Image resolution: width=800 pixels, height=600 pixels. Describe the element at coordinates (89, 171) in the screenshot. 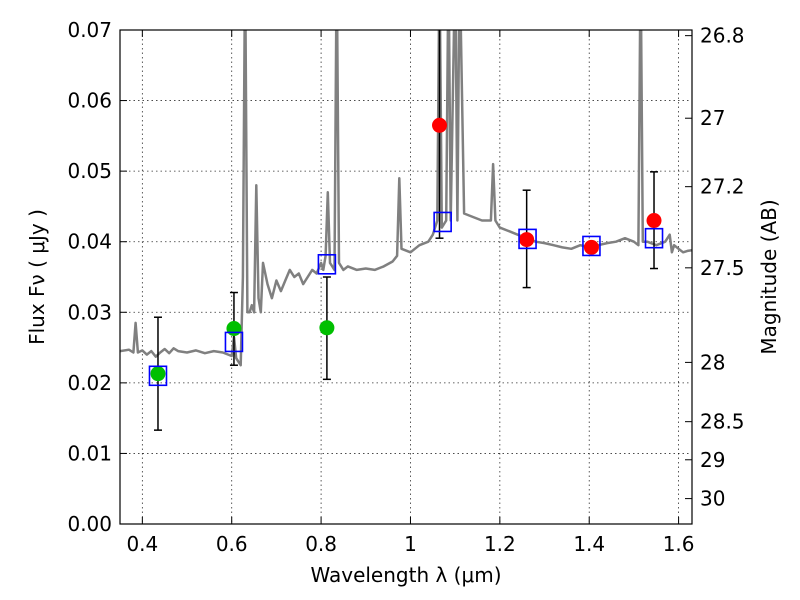

I see `y-tick-label: 0.05` at that location.